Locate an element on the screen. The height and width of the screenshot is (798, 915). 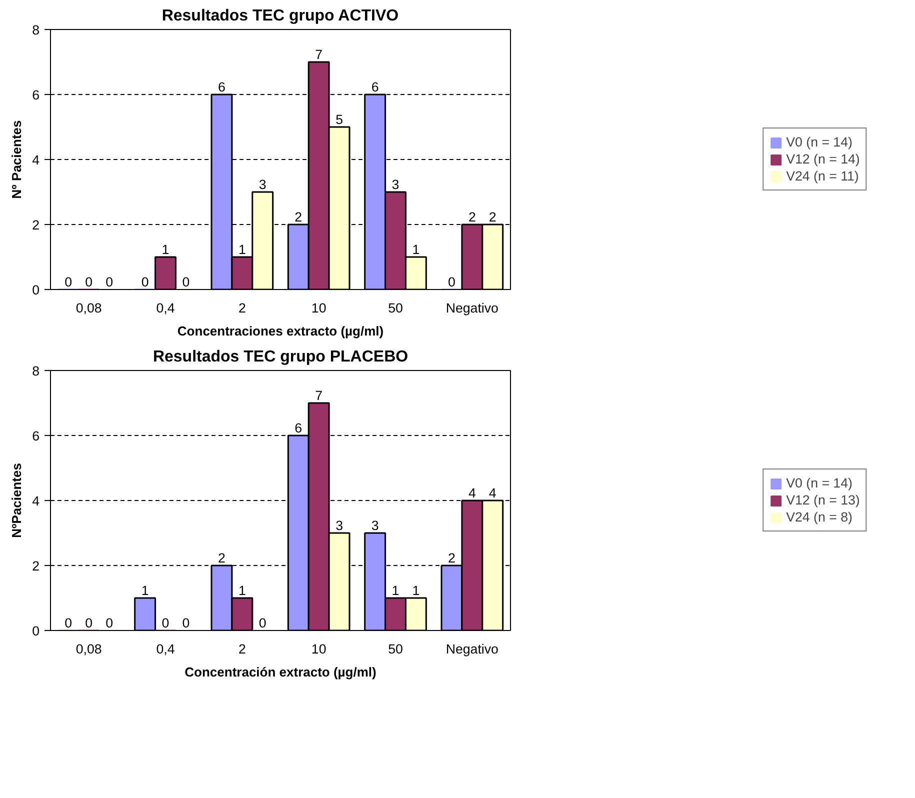
legend-label: V24 (n = 11) is located at coordinates (822, 176).